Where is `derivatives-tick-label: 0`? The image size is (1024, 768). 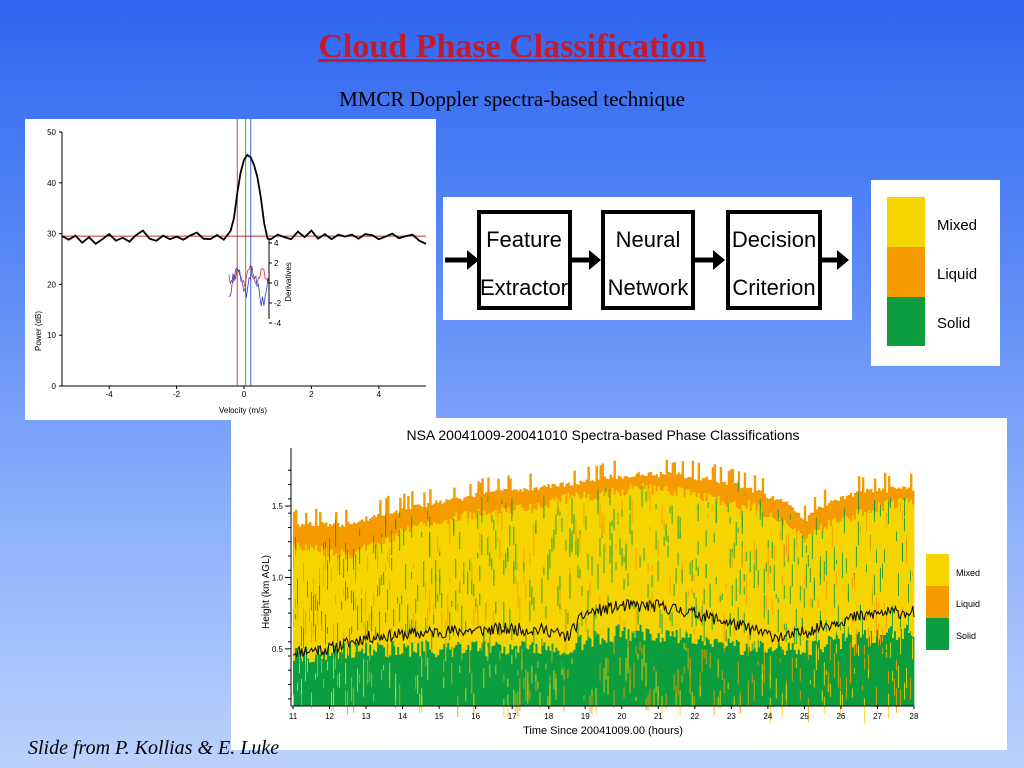
derivatives-tick-label: 0 is located at coordinates (276, 283).